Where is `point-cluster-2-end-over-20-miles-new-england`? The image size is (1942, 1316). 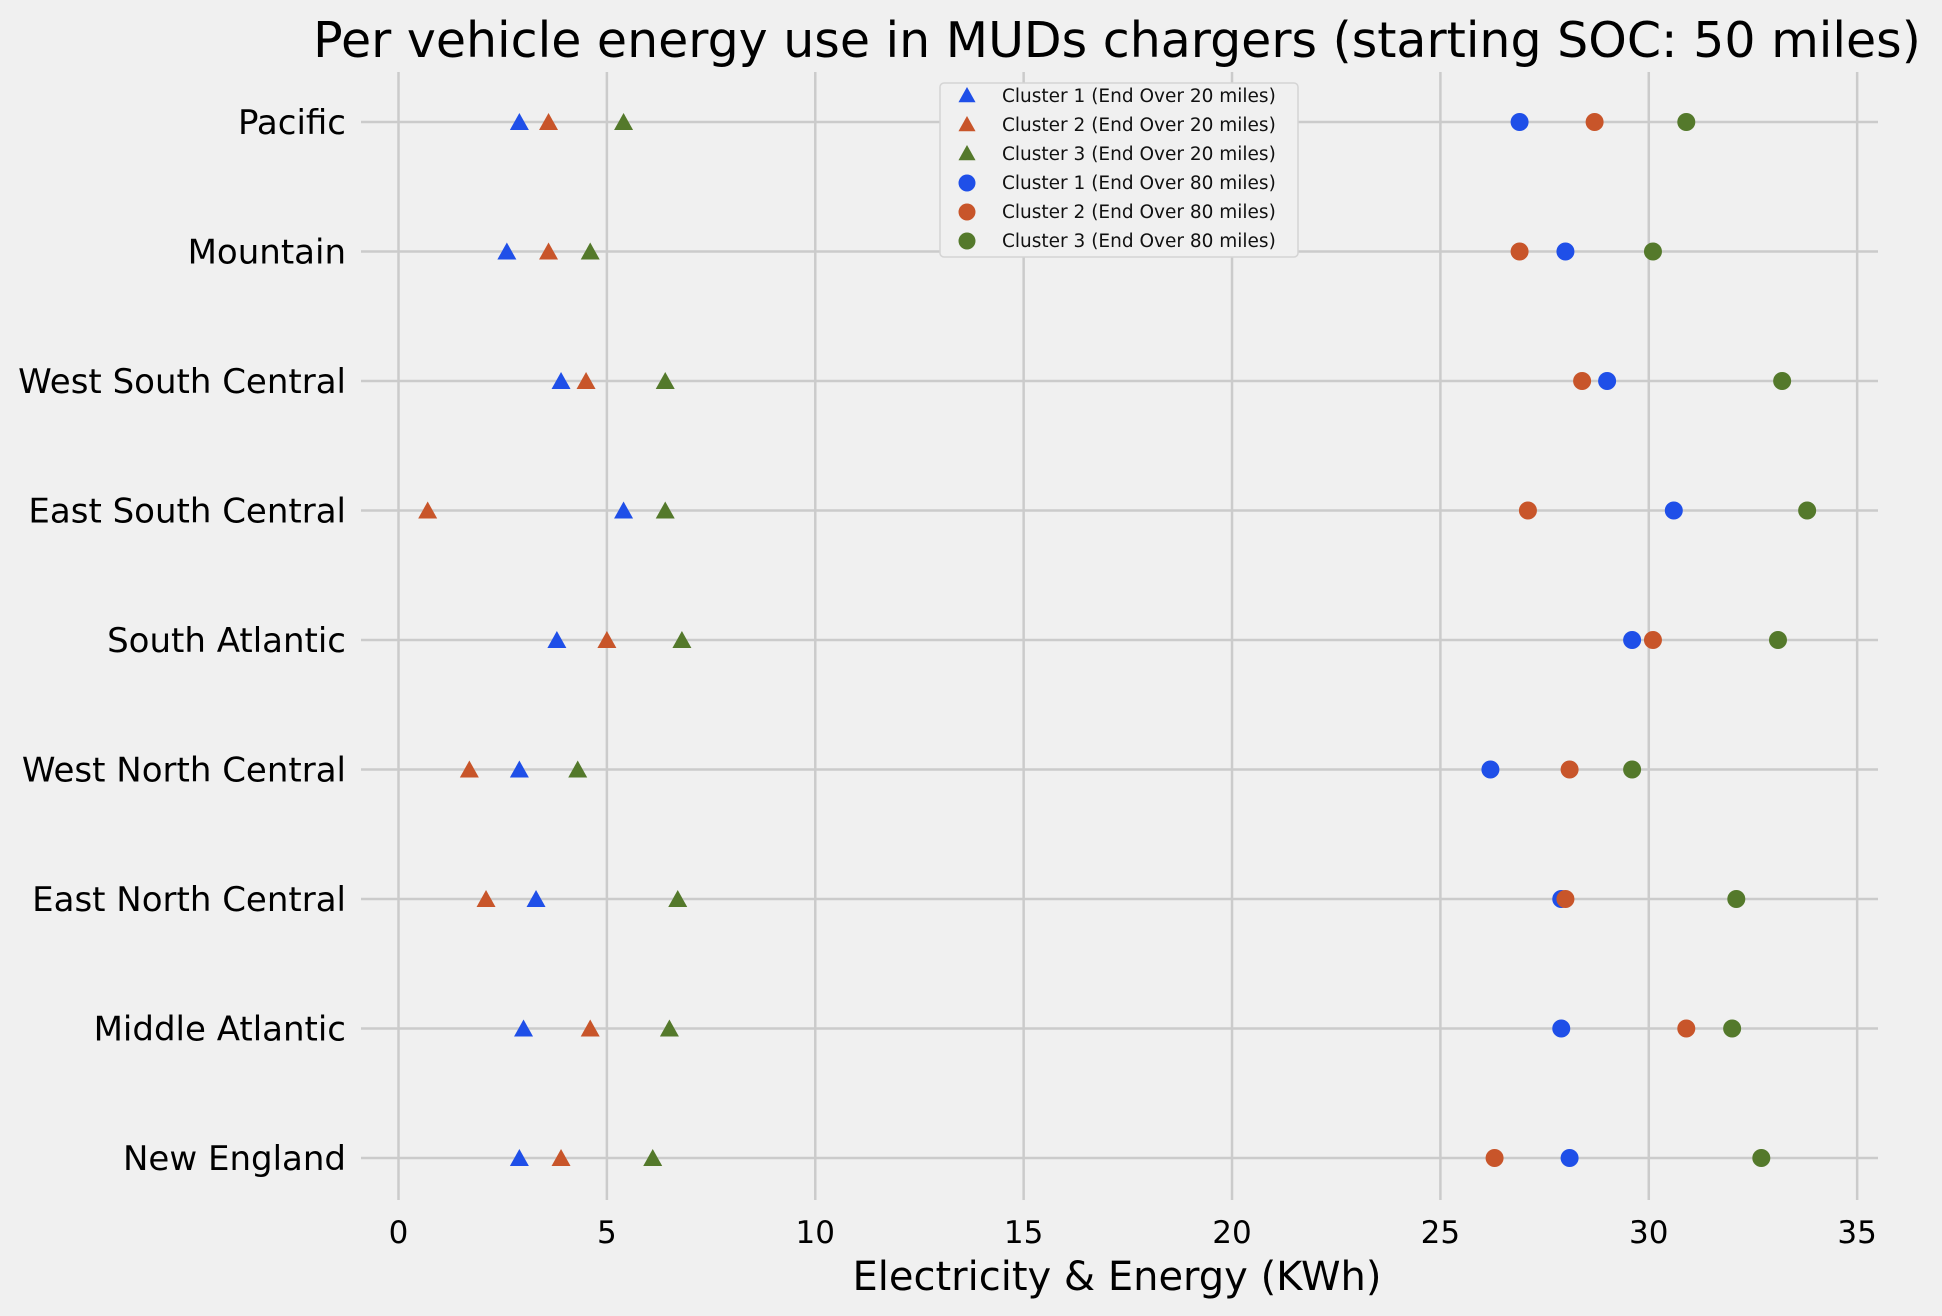 point-cluster-2-end-over-20-miles-new-england is located at coordinates (561, 1157).